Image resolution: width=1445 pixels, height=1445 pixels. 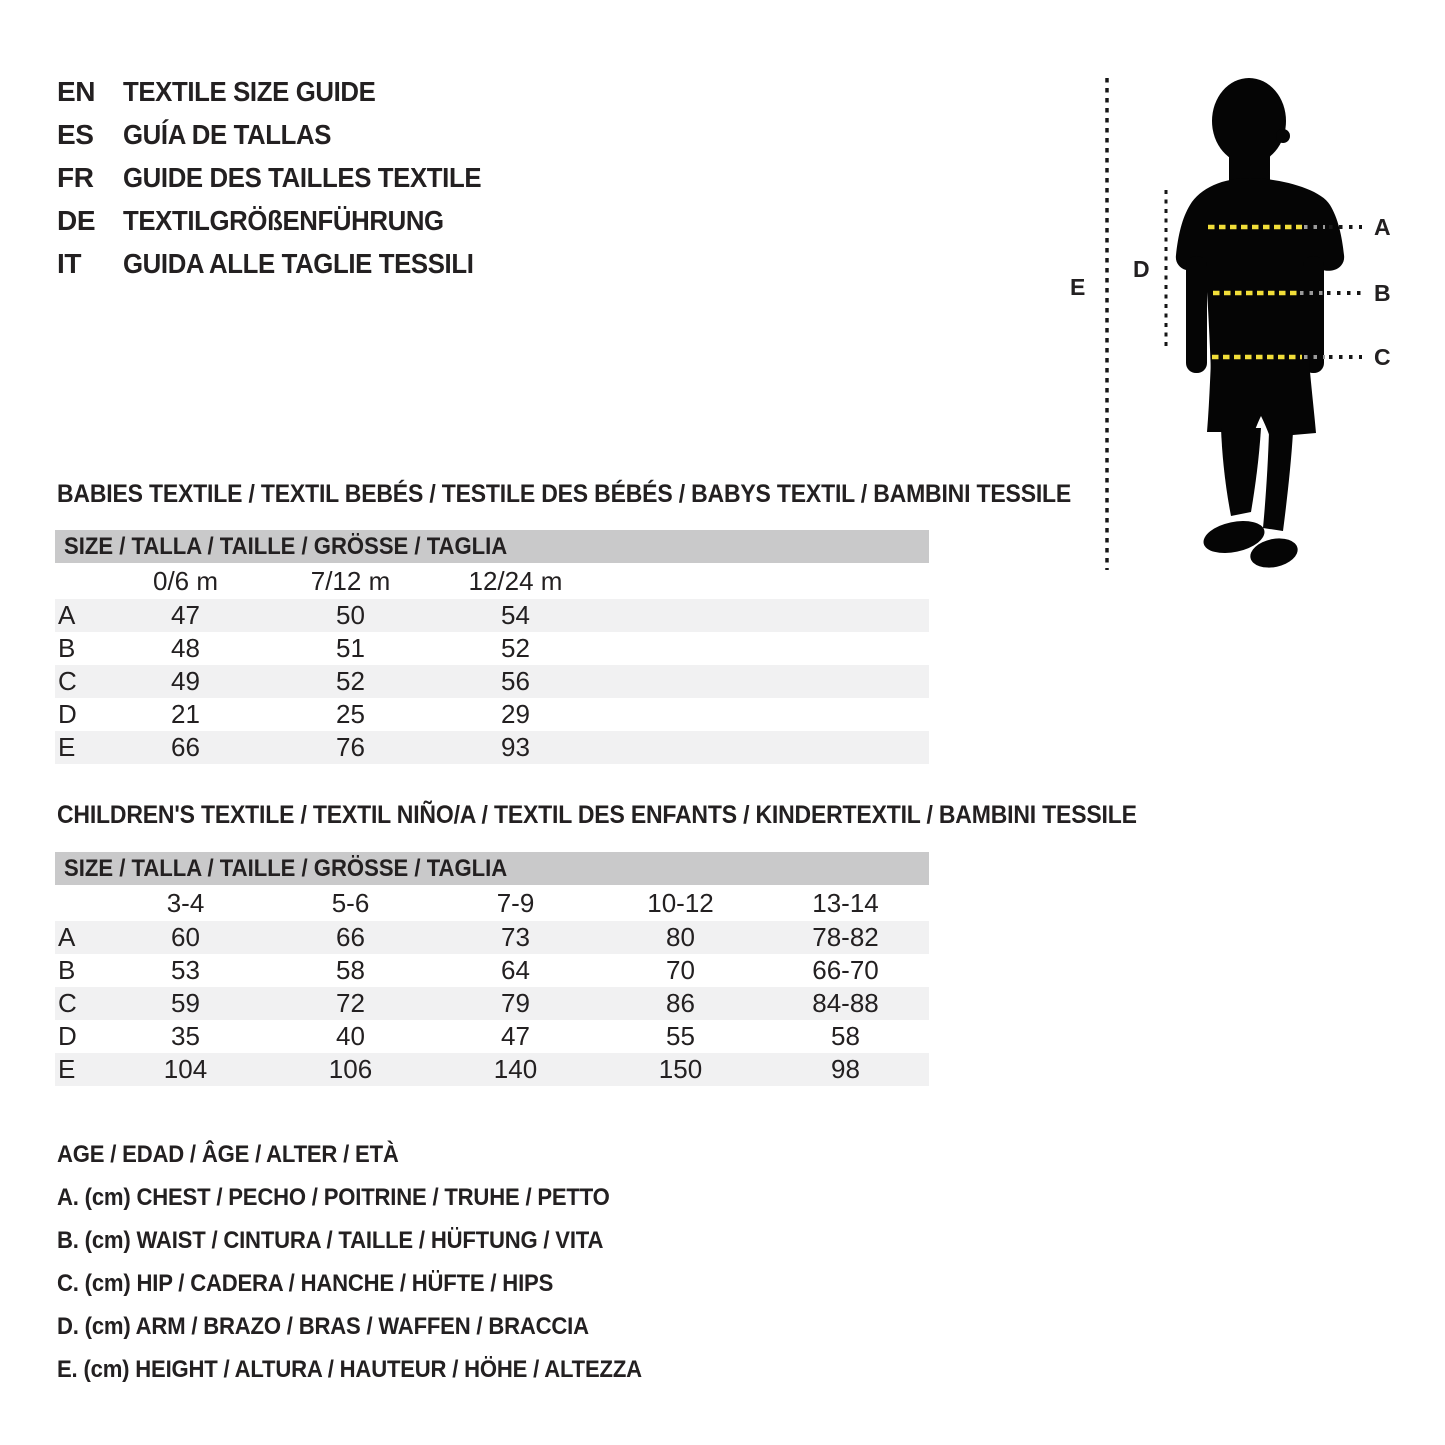 I want to click on legend-text: AGE / EDAD / ÂGE / ALTER / ETÀ, so click(x=228, y=1154).